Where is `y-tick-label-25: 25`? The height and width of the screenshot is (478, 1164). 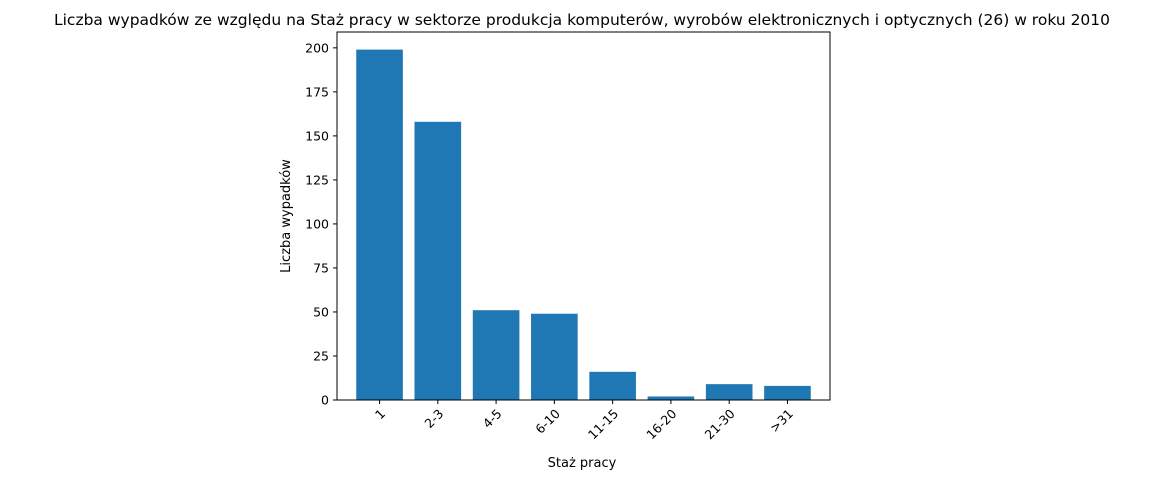 y-tick-label-25: 25 is located at coordinates (321, 355).